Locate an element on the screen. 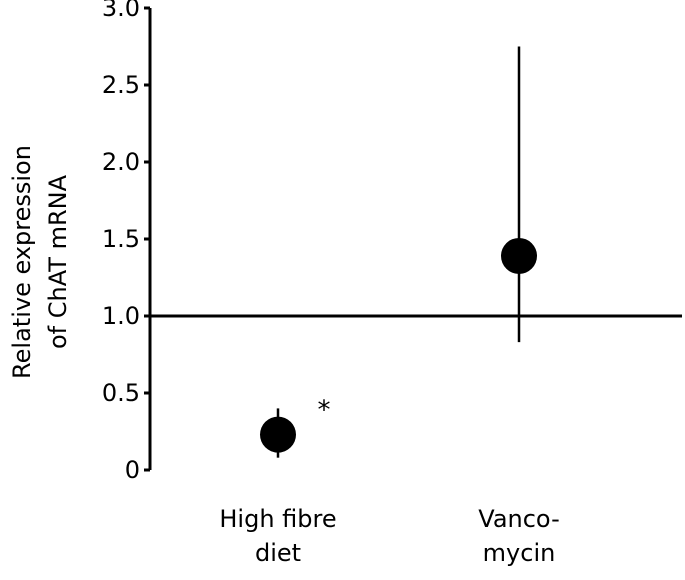  y-axis-title: Relative expression of ChAT mRNA is located at coordinates (40, 262).